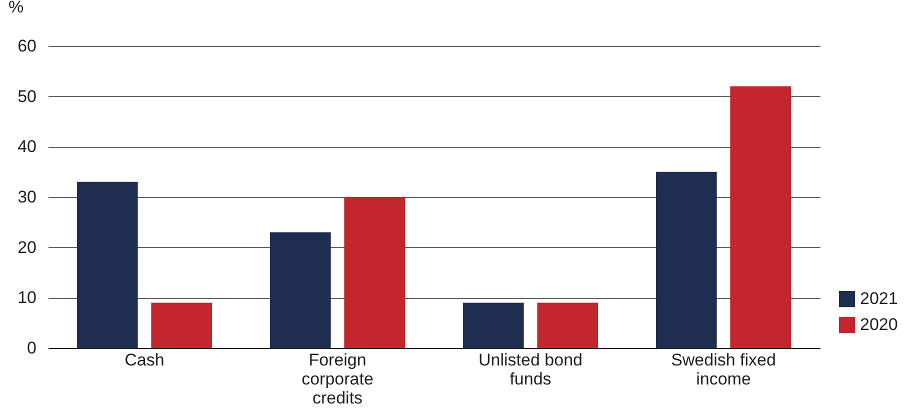  What do you see at coordinates (879, 298) in the screenshot?
I see `legend-label: 2021` at bounding box center [879, 298].